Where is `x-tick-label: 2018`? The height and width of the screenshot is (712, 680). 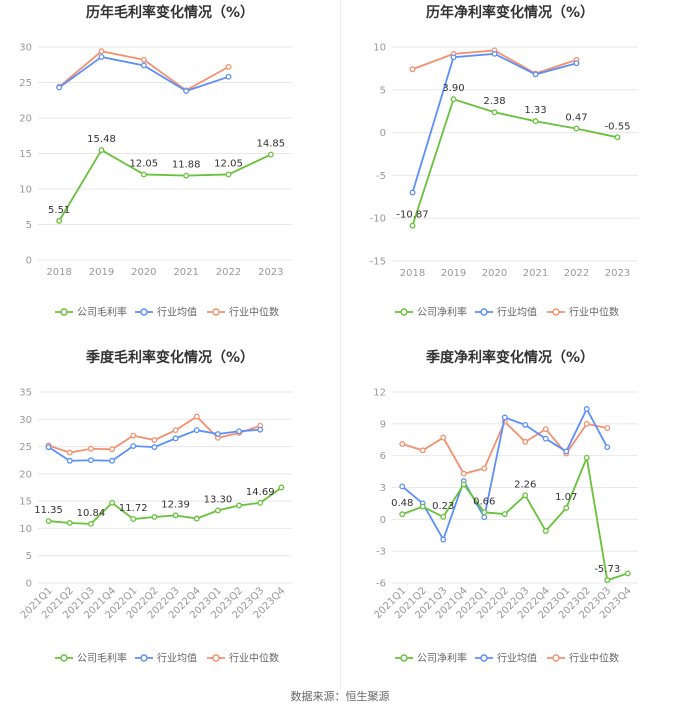
x-tick-label: 2018 is located at coordinates (412, 273).